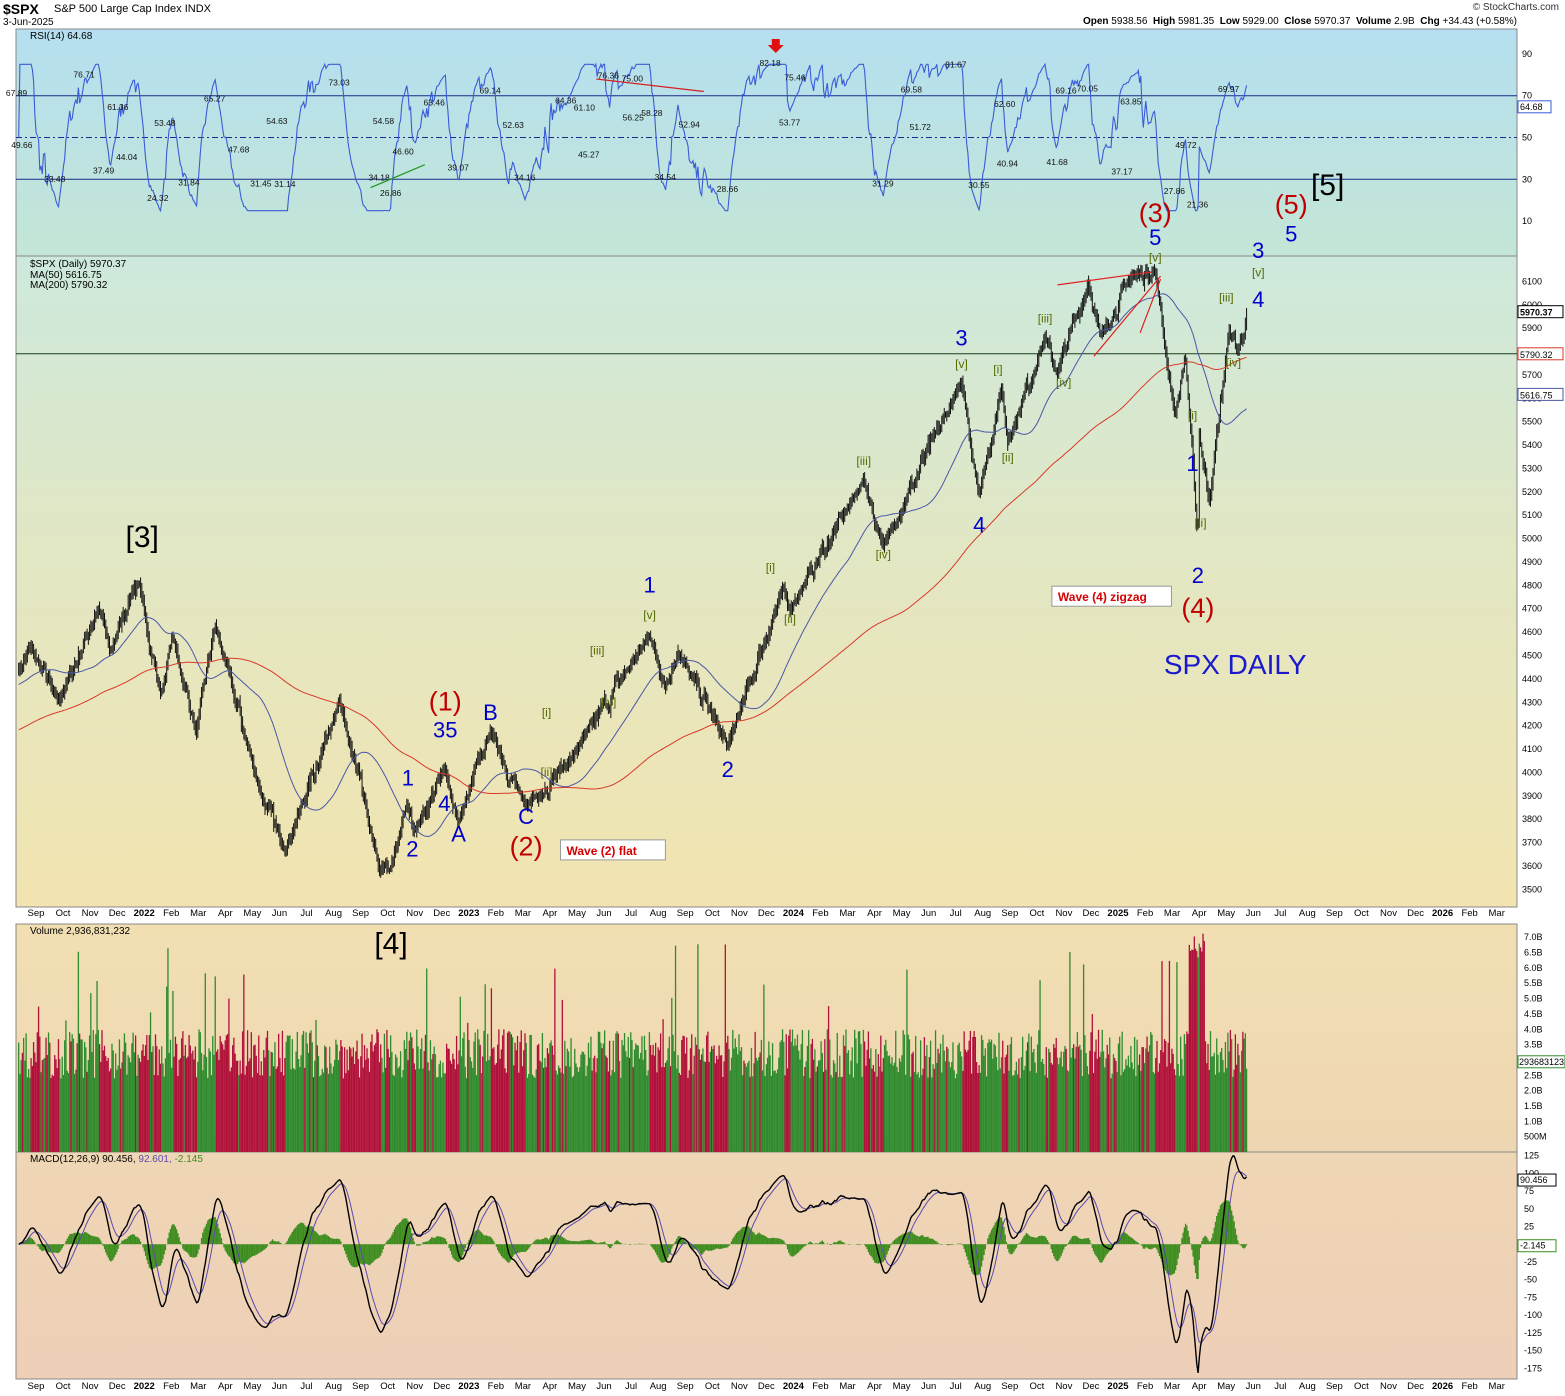  I want to click on rsi-value-label: 52.63, so click(514, 125).